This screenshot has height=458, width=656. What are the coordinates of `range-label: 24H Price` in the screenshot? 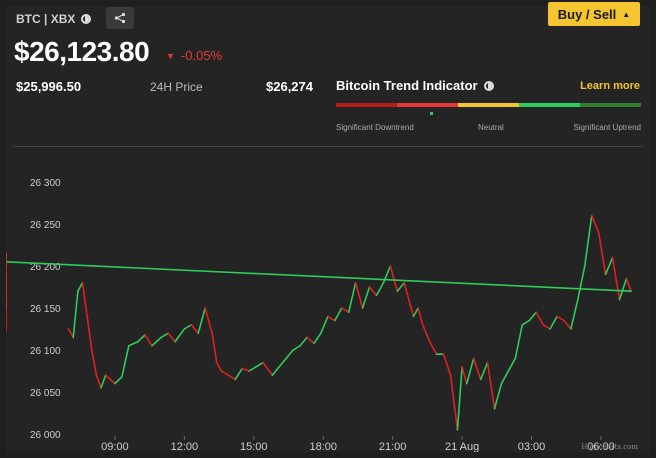 It's located at (176, 87).